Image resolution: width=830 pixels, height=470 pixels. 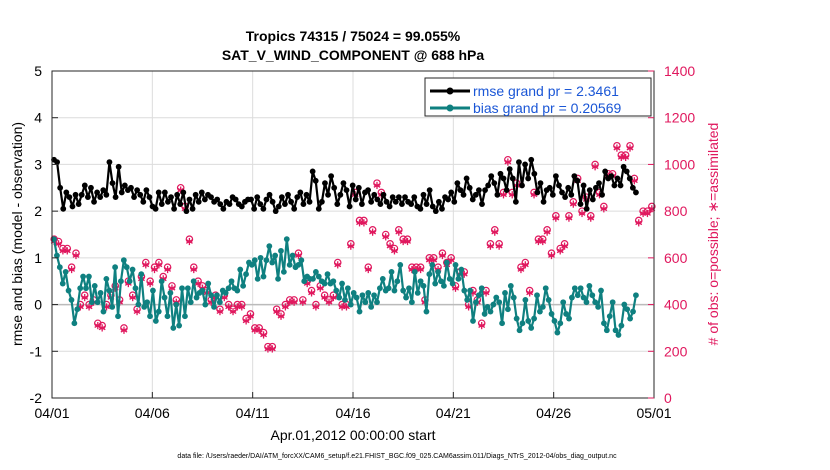 I want to click on rmse-series, so click(x=345, y=185).